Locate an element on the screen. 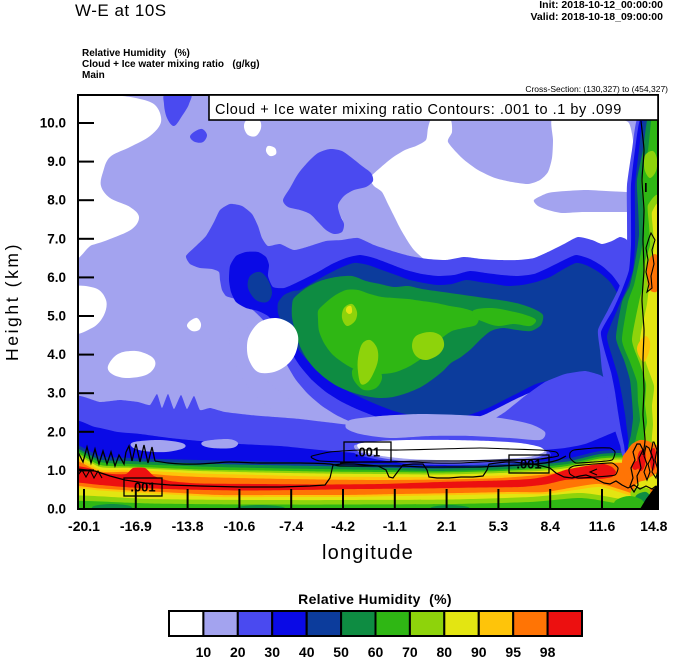 The height and width of the screenshot is (667, 674). svg-text: 30 is located at coordinates (272, 652).